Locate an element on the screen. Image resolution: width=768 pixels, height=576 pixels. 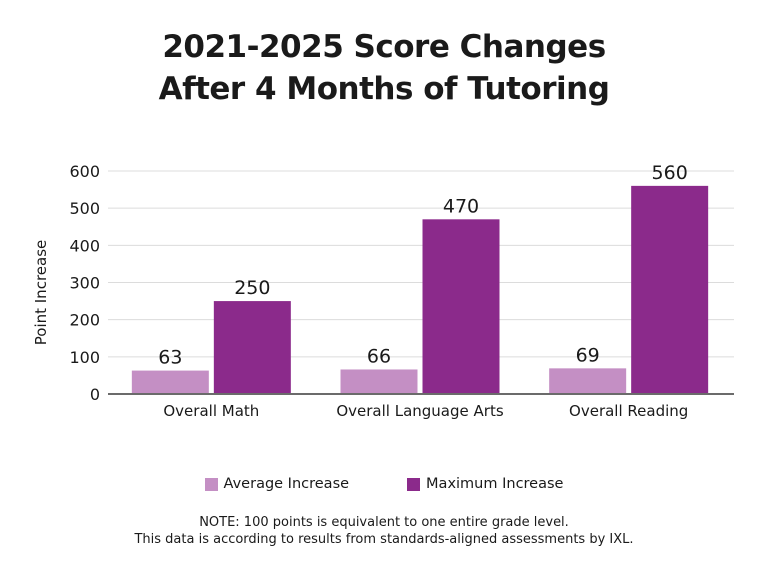
y-tick-label: 0 is located at coordinates (95, 394).